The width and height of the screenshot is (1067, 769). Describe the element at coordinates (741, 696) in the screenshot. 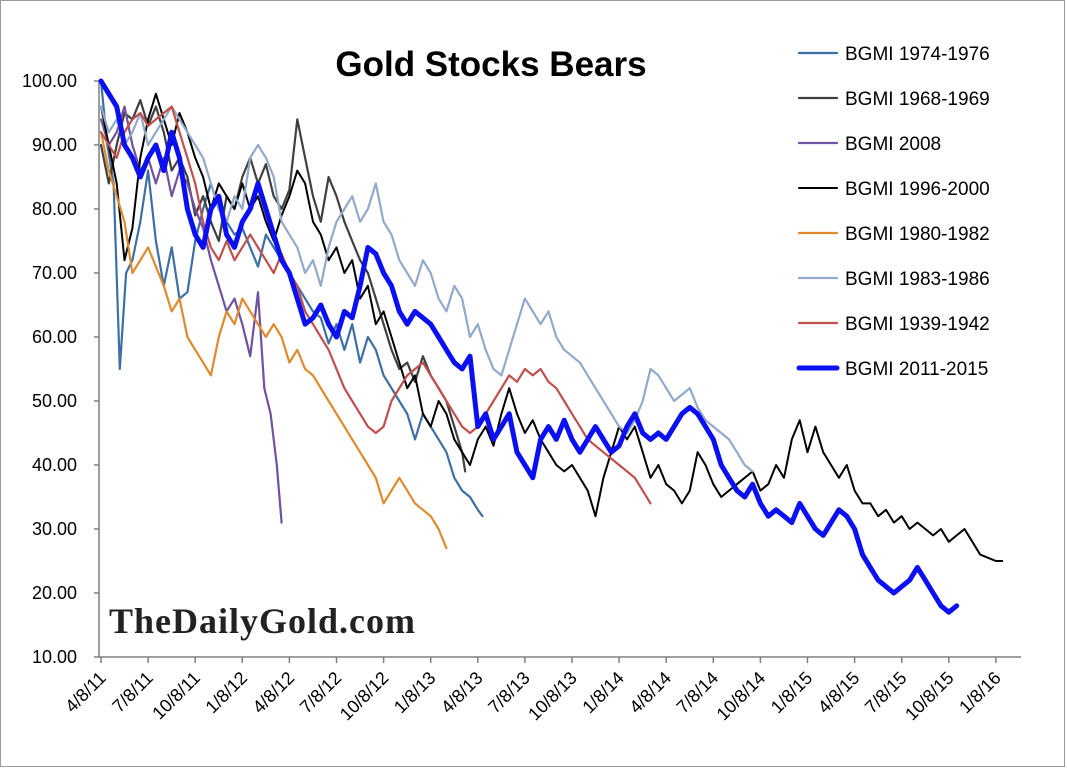

I see `x-tick-label: 10/8/14` at that location.